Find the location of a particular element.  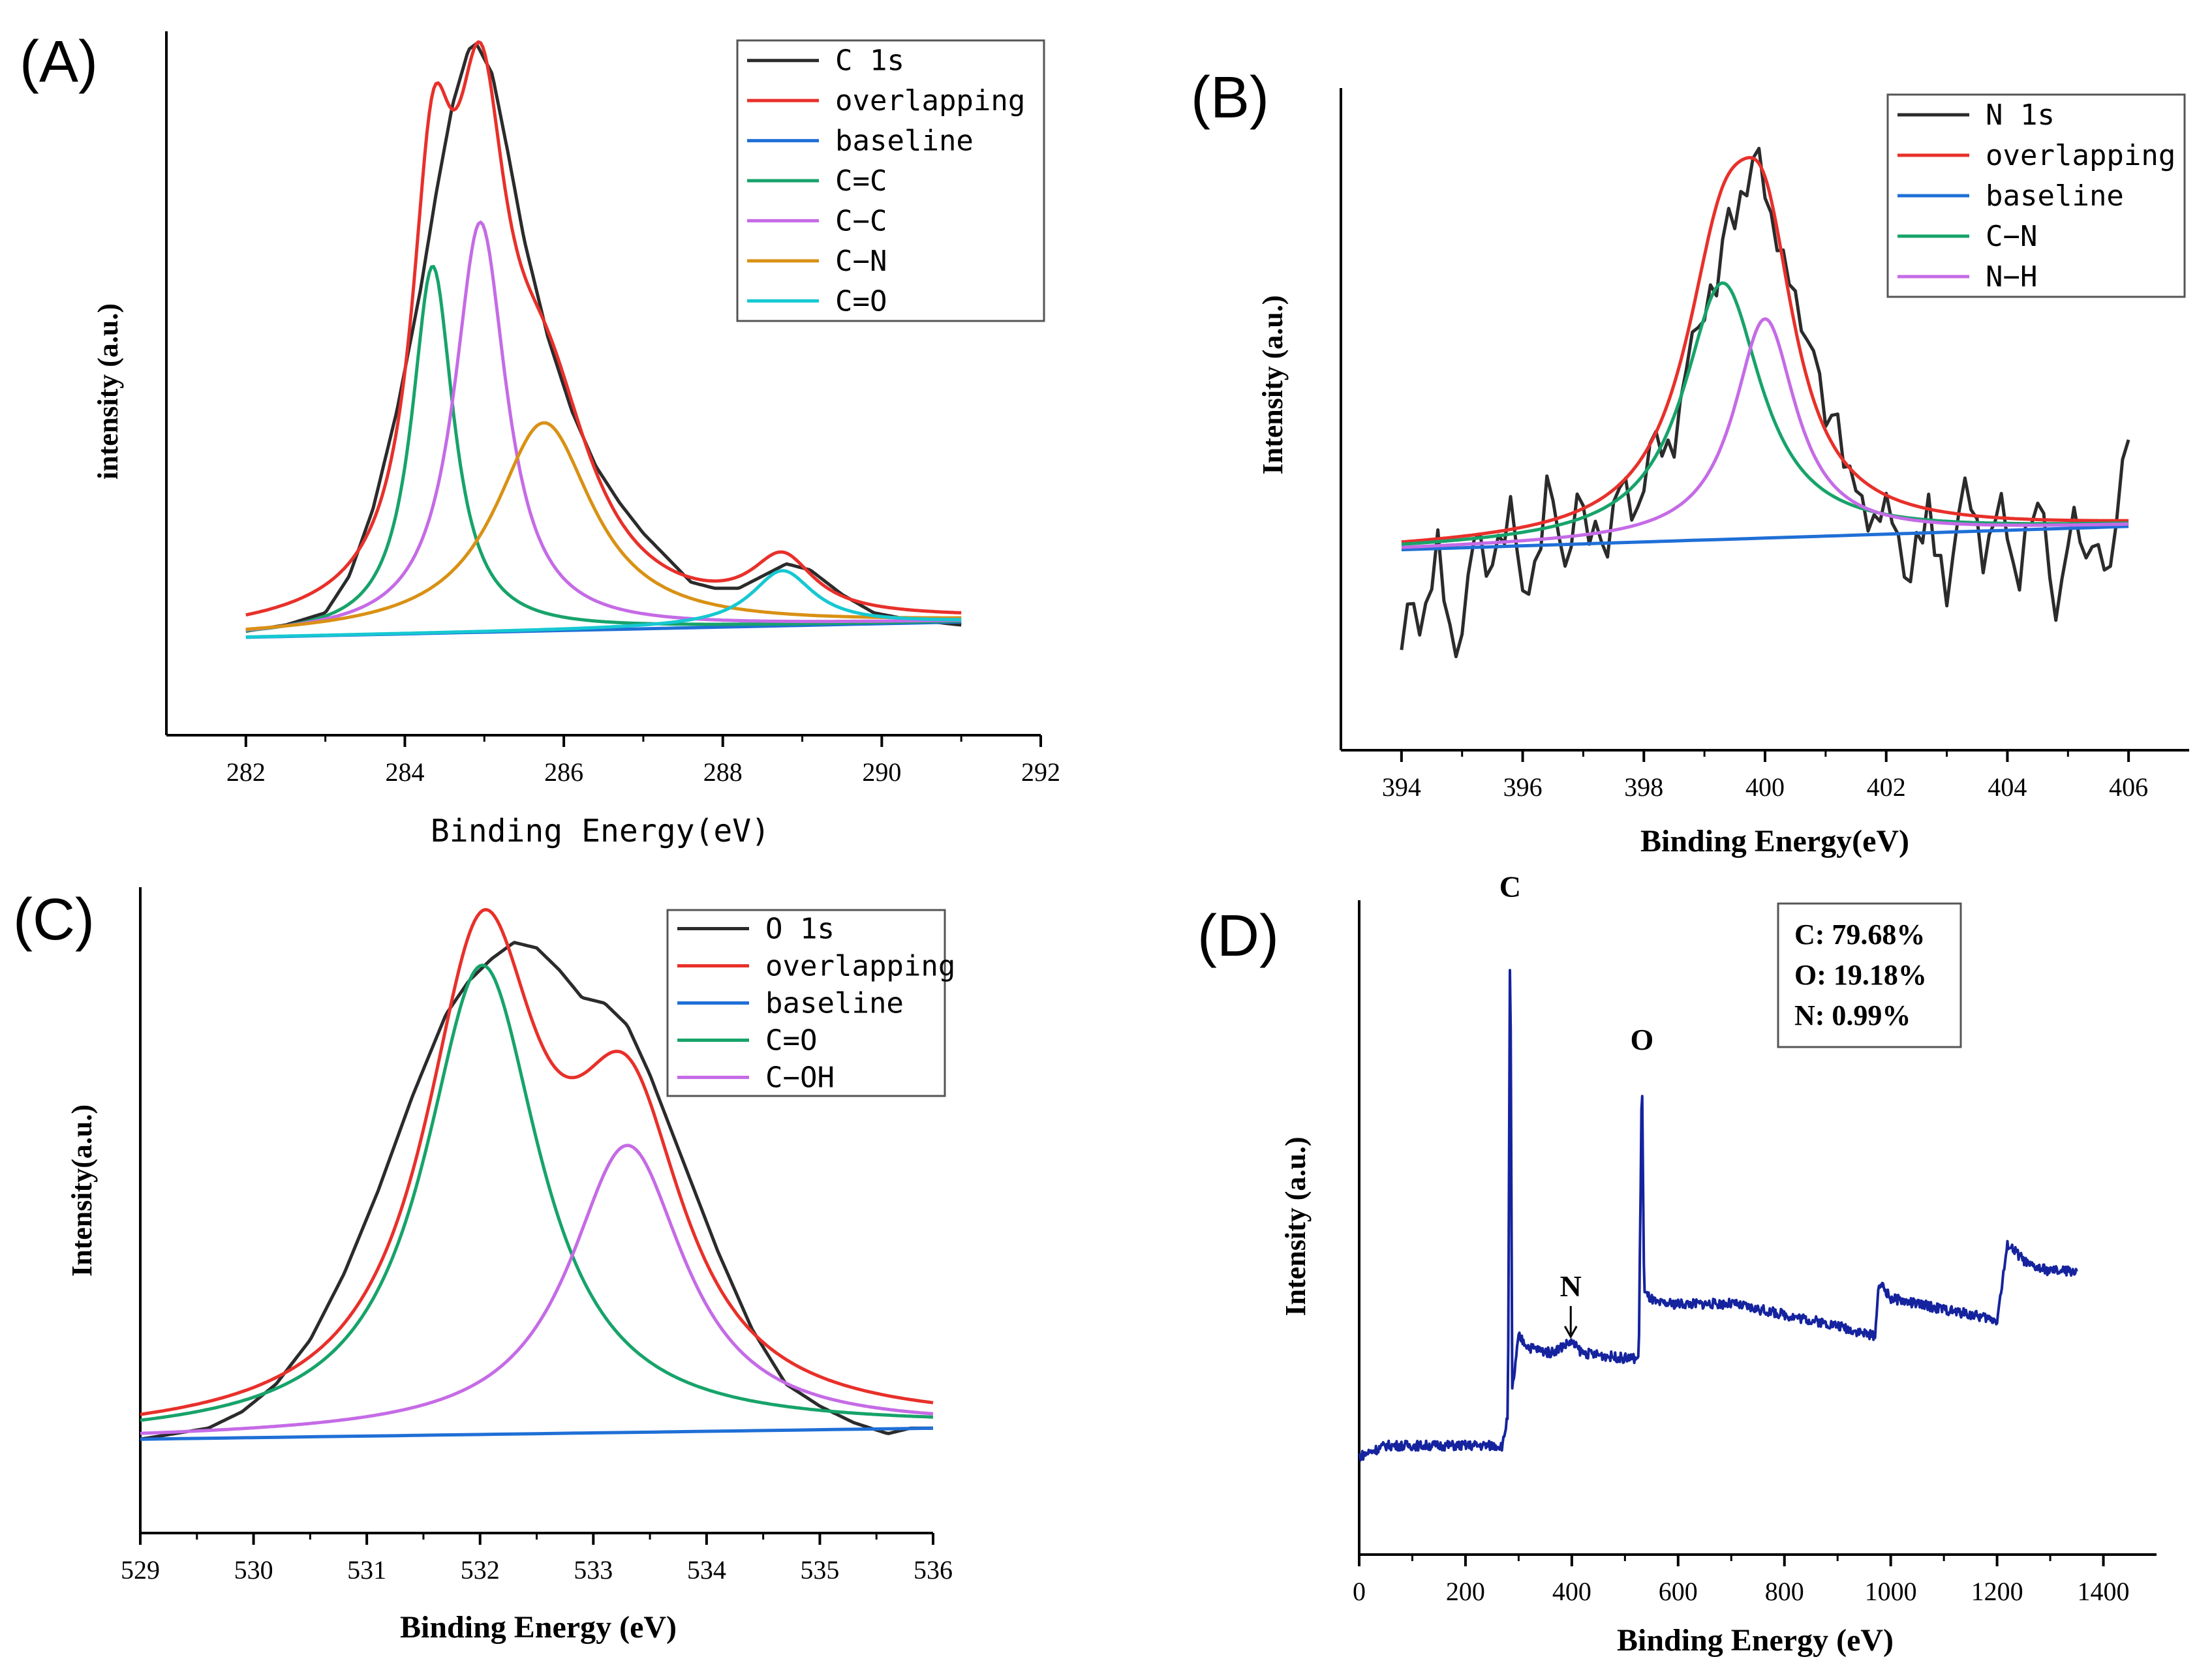

legend-entry: C−OH is located at coordinates (800, 1078).